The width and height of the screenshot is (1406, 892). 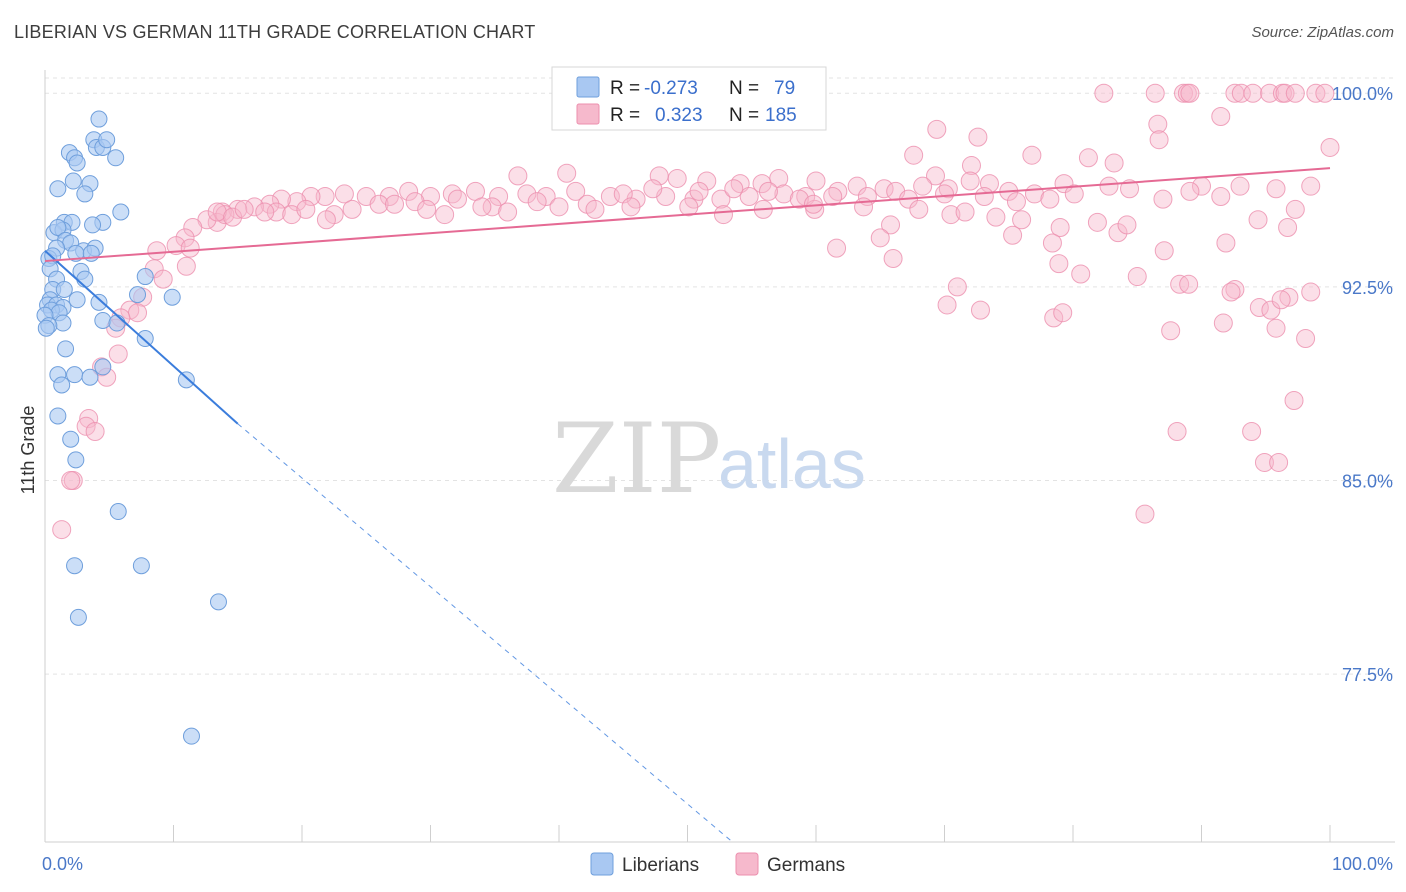 What do you see at coordinates (660, 865) in the screenshot?
I see `legend-label-liberians: Liberians` at bounding box center [660, 865].